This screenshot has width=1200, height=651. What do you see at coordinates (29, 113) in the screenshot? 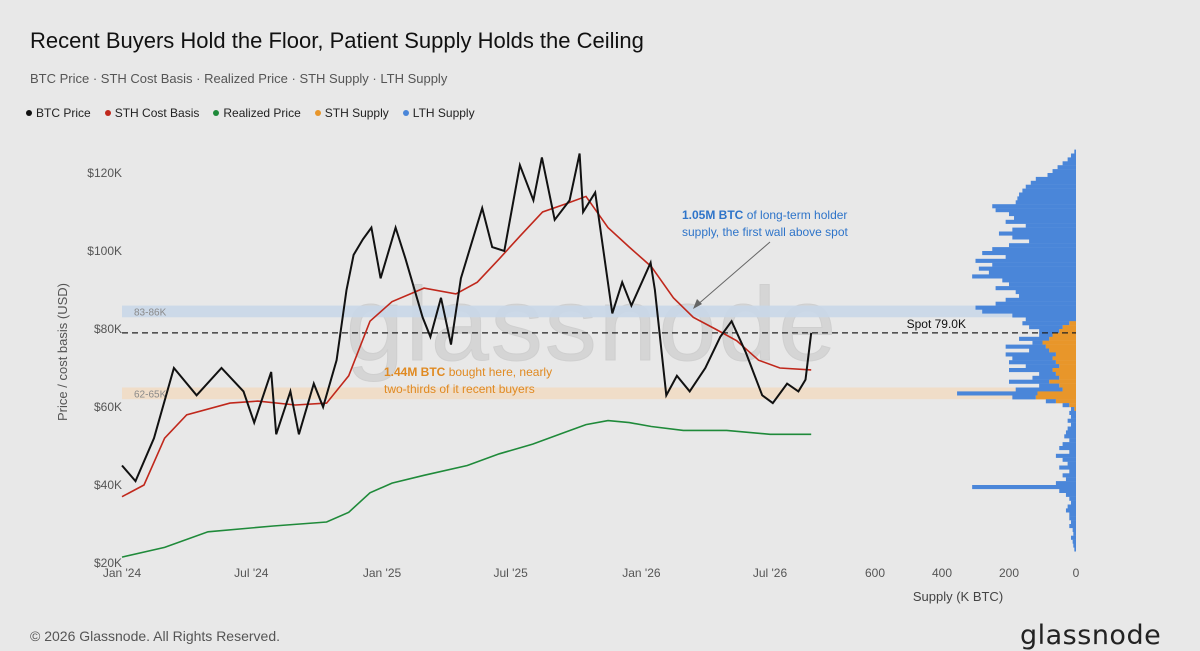
I see `legend-dot-btc-price` at bounding box center [29, 113].